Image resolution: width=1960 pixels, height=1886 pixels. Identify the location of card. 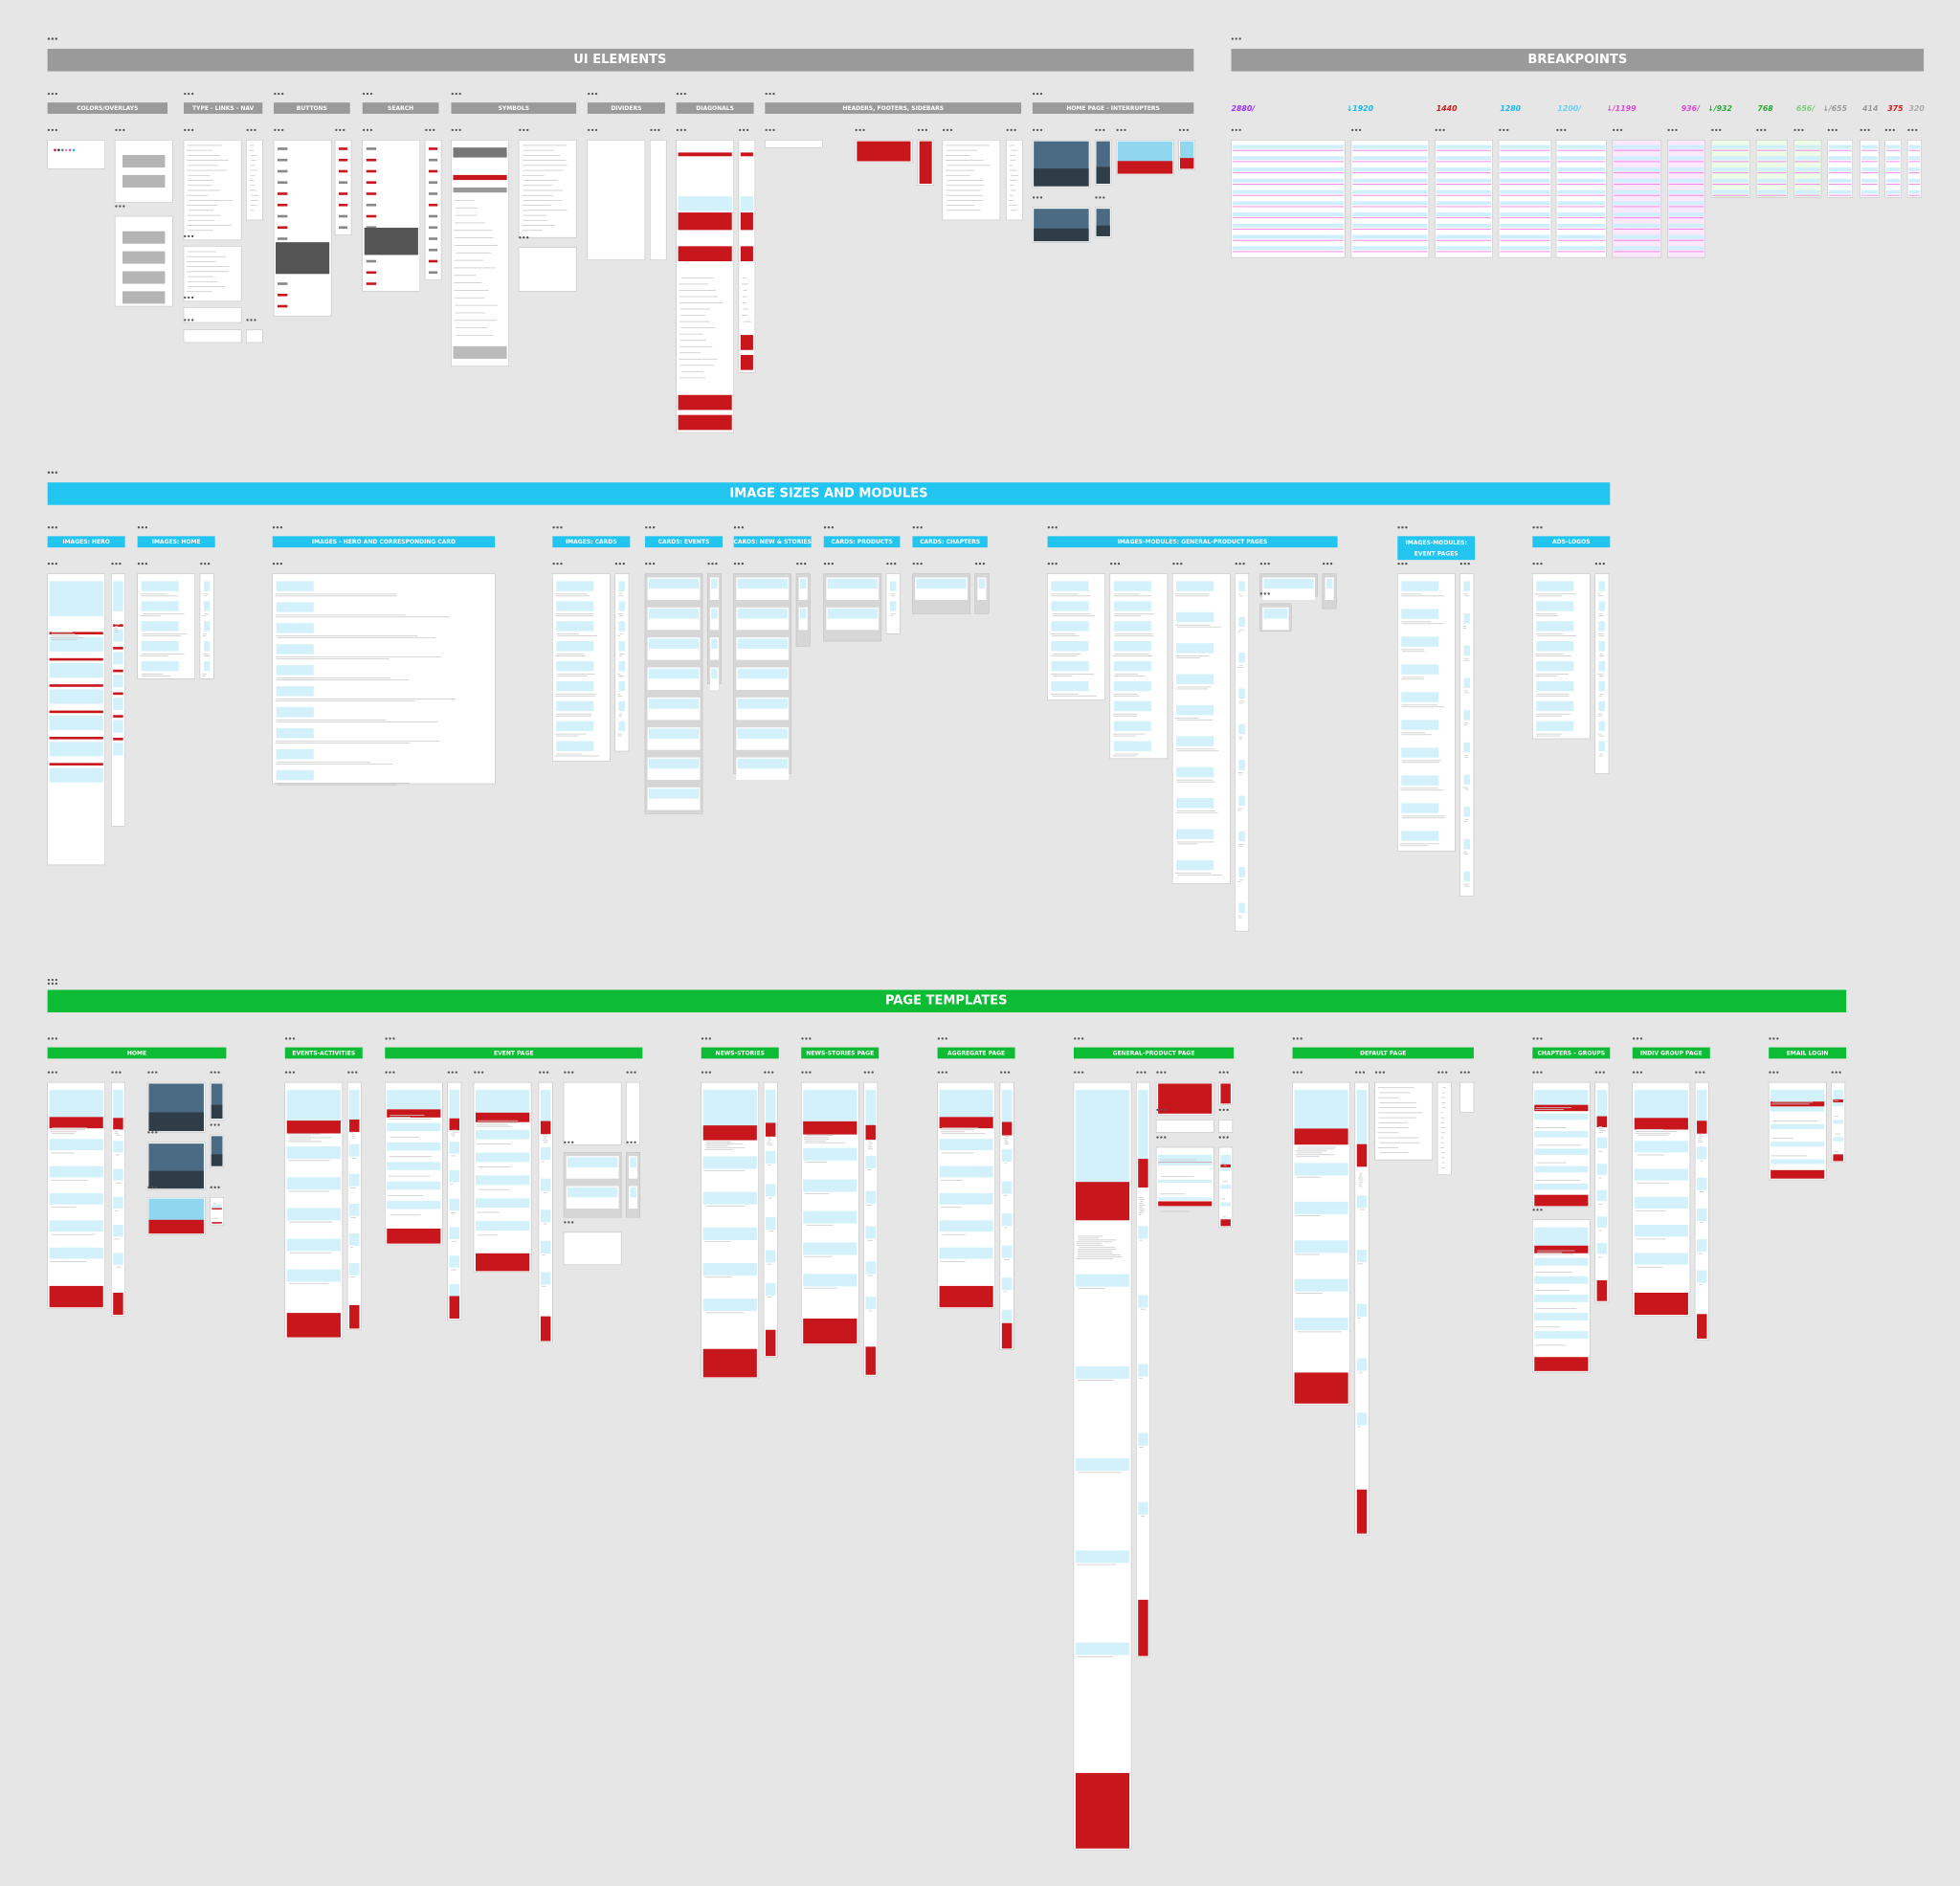
(803, 619).